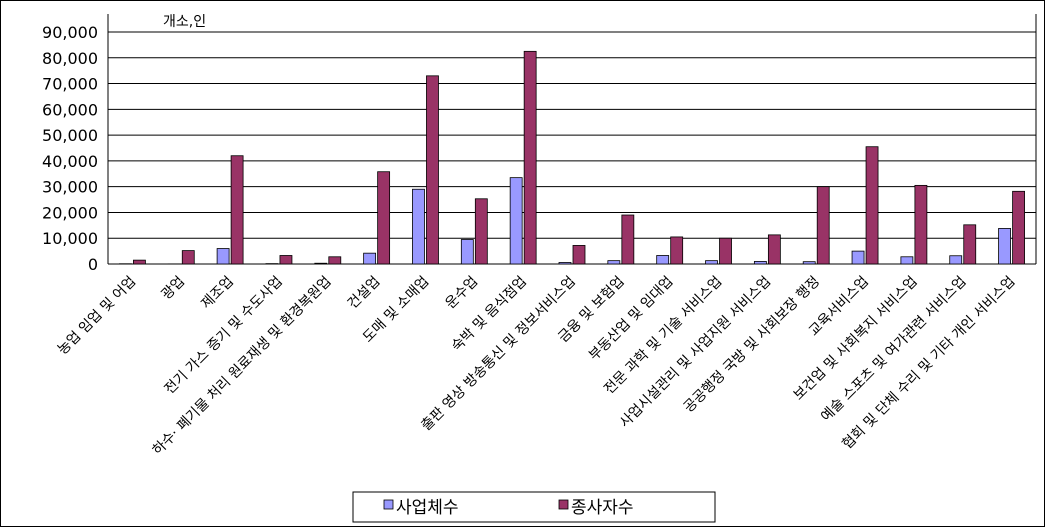 This screenshot has height=530, width=1045. What do you see at coordinates (184, 22) in the screenshot?
I see `unit-label: 개소,인` at bounding box center [184, 22].